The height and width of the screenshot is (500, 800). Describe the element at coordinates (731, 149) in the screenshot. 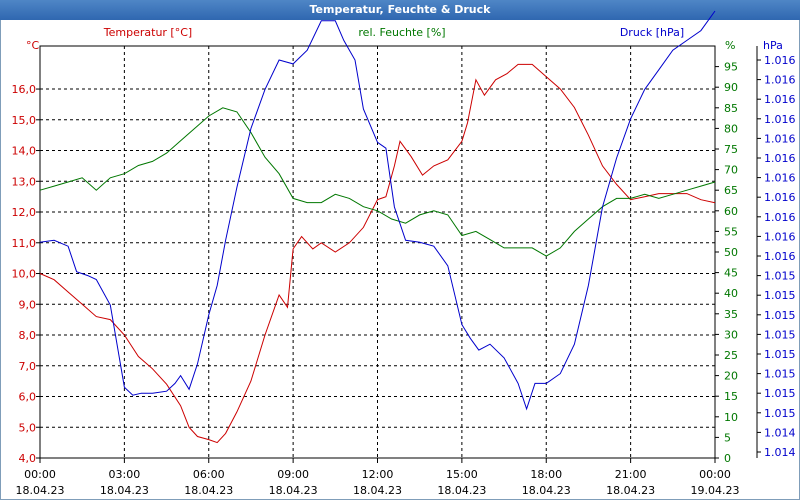

I see `humidity-tick-label: 75` at that location.